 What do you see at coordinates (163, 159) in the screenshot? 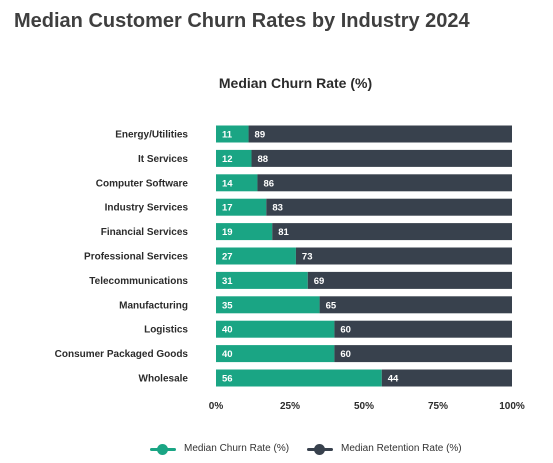
I see `category-label-it-services: It Services` at bounding box center [163, 159].